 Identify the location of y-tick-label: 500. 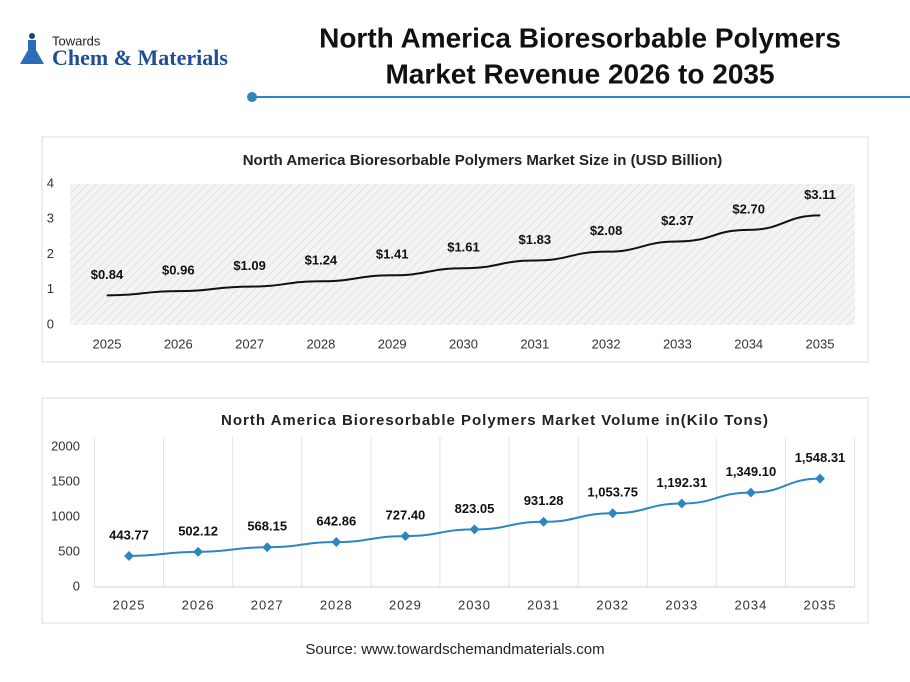
(69, 550).